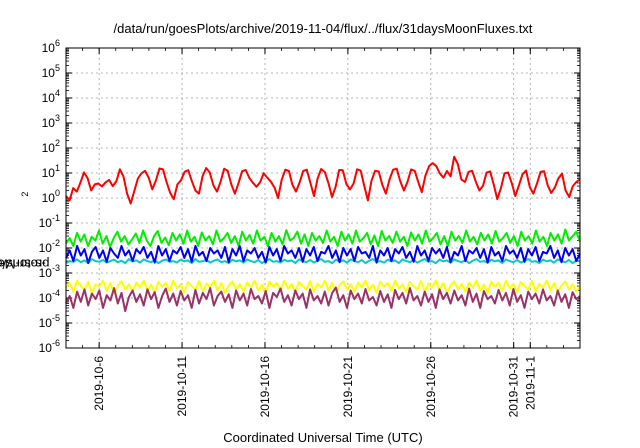 Image resolution: width=640 pixels, height=448 pixels. Describe the element at coordinates (530, 383) in the screenshot. I see `x-tick-label: 2019-11-1` at that location.